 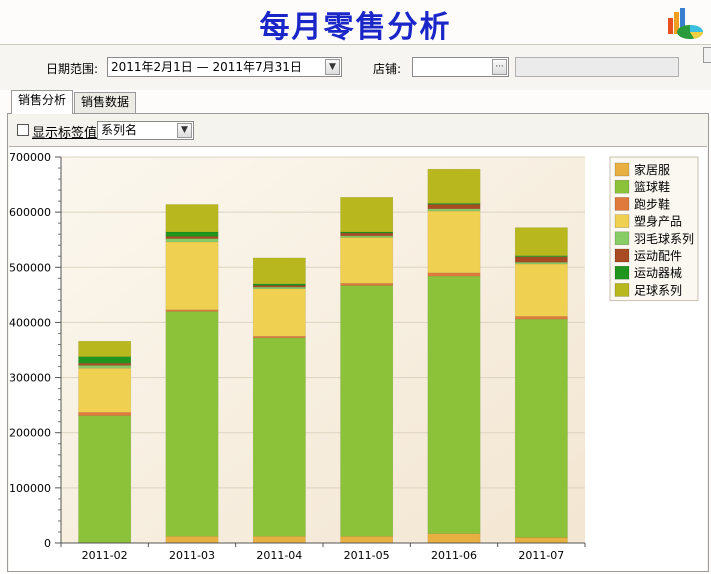 What do you see at coordinates (47, 543) in the screenshot?
I see `y-tick-label: 0` at bounding box center [47, 543].